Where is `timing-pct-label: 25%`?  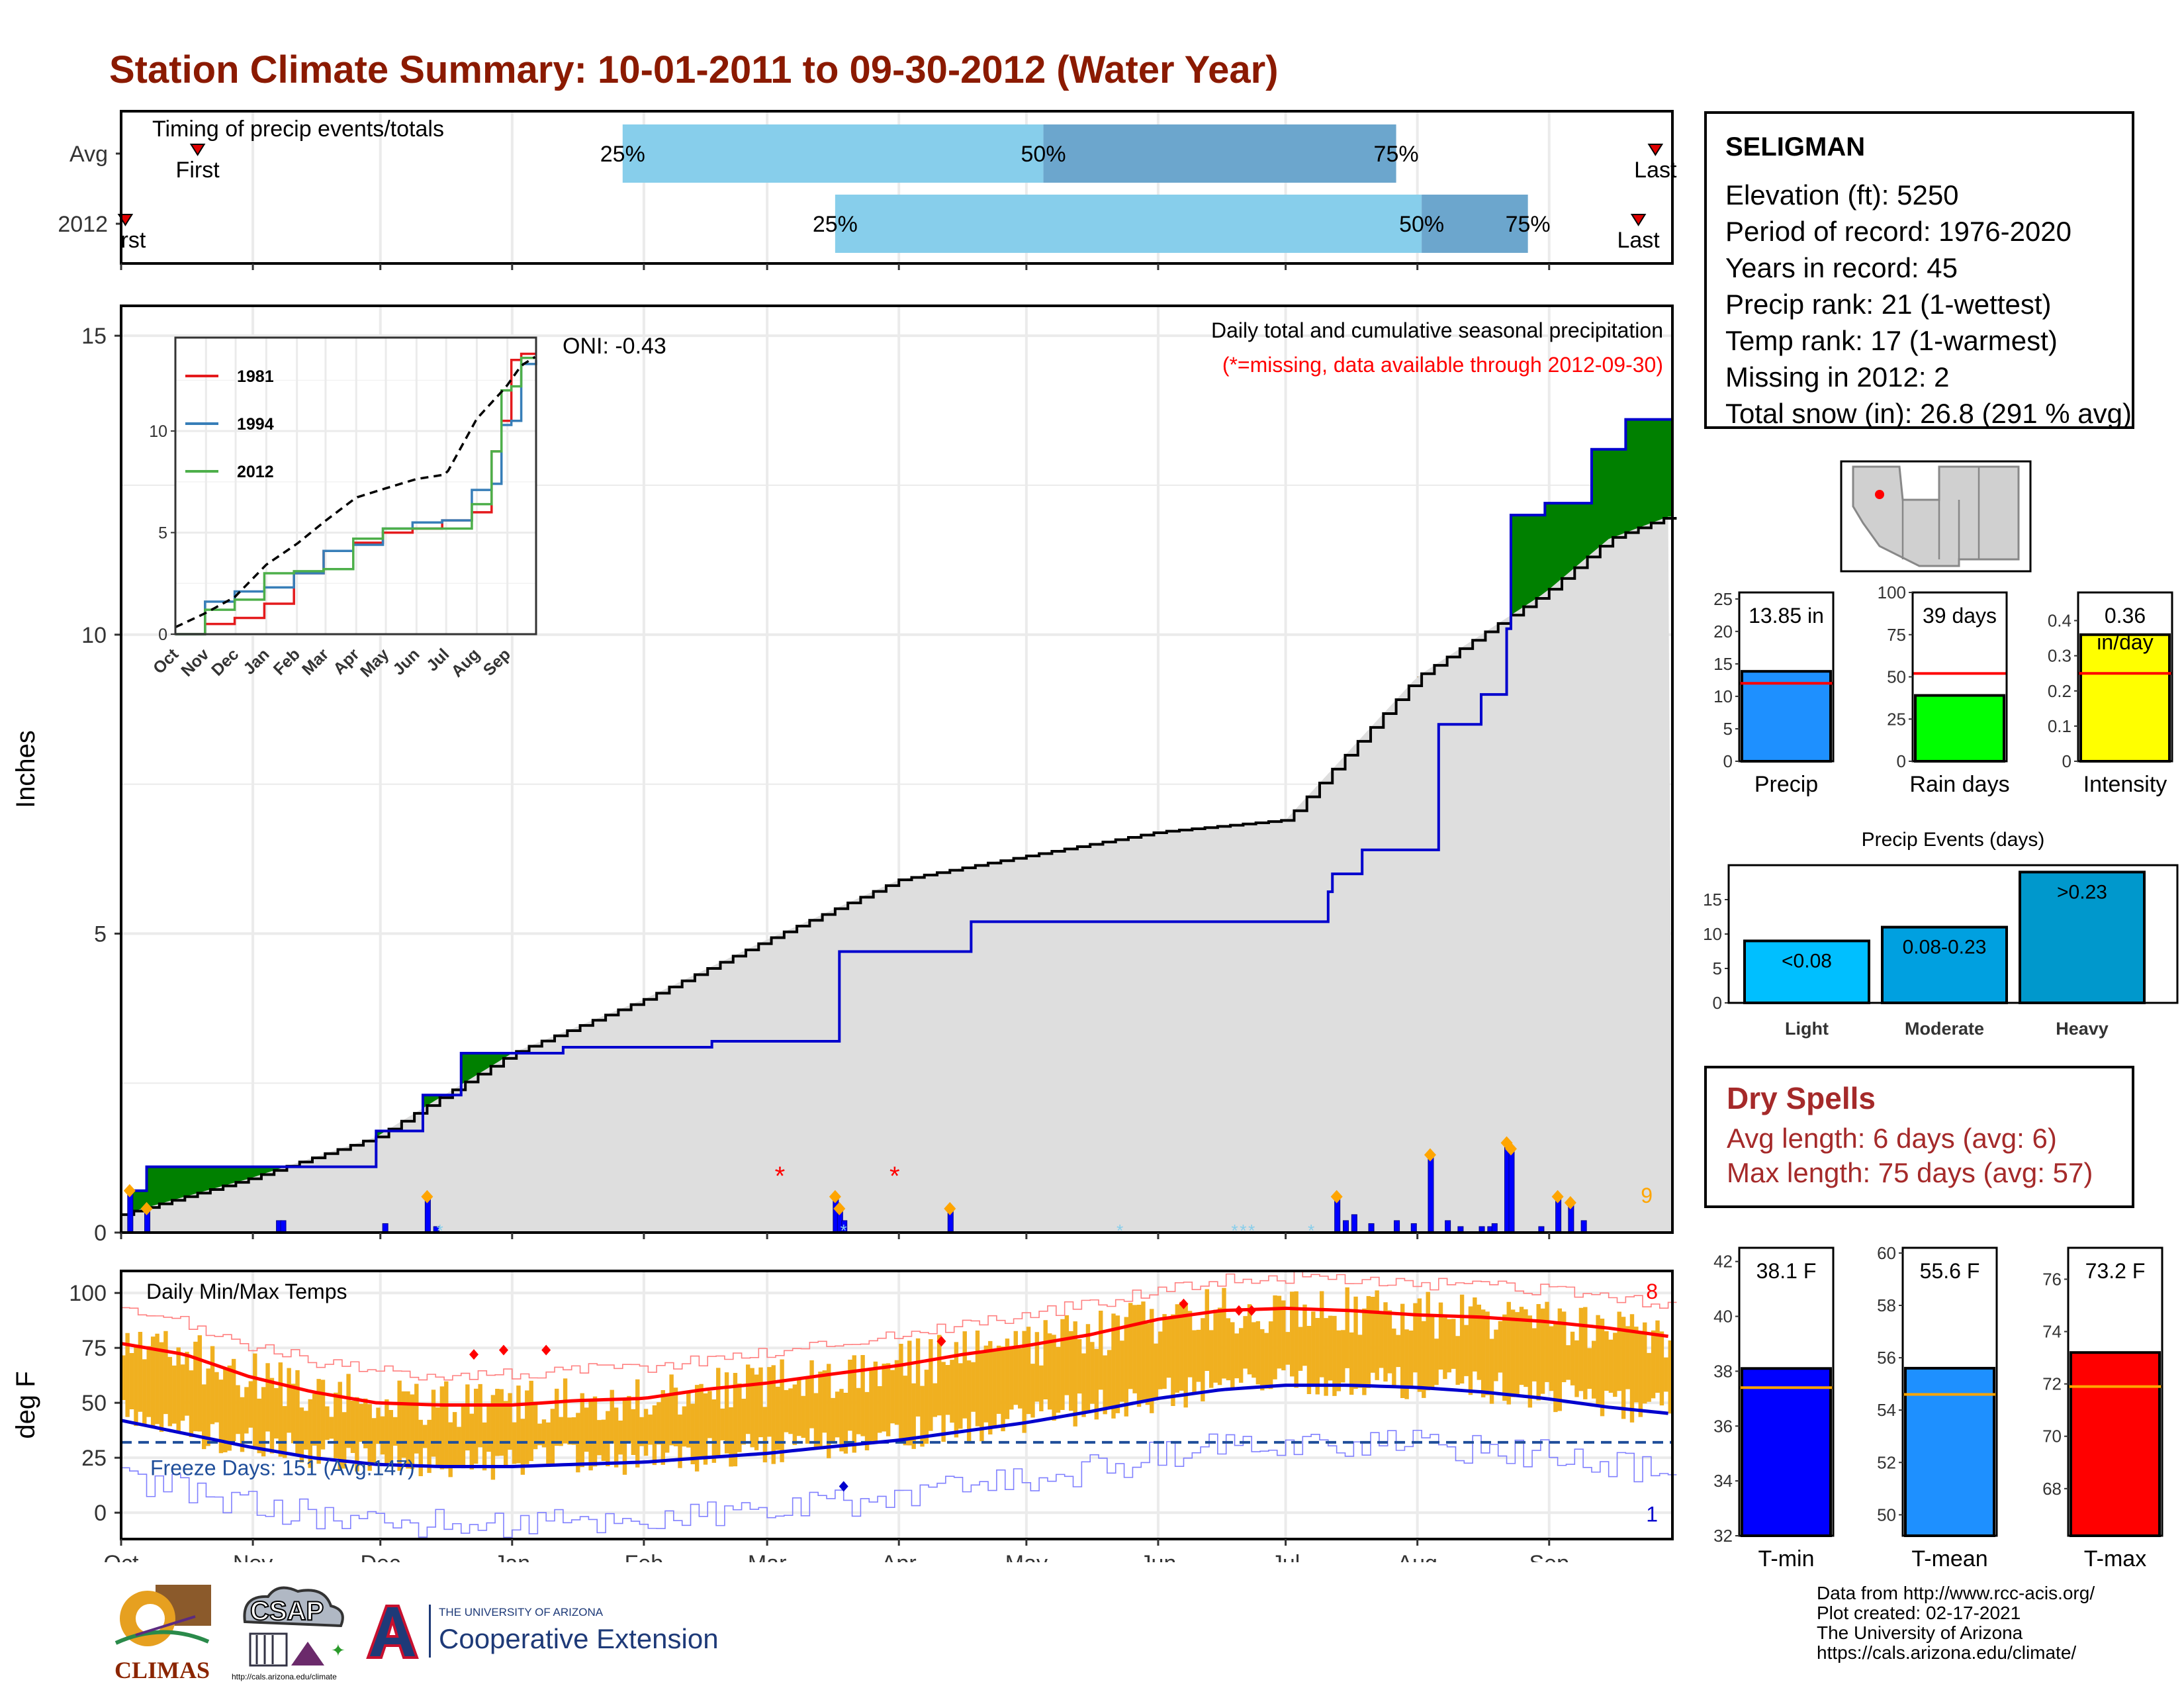 timing-pct-label: 25% is located at coordinates (835, 224).